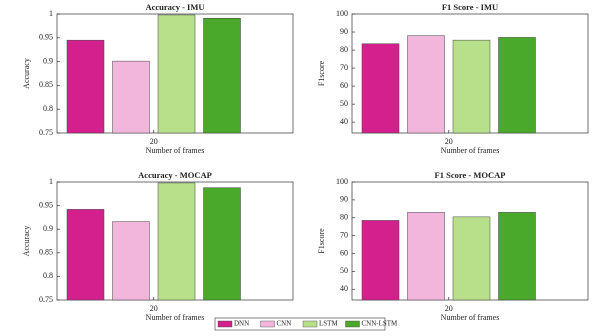  I want to click on legend-label: DNN, so click(241, 324).